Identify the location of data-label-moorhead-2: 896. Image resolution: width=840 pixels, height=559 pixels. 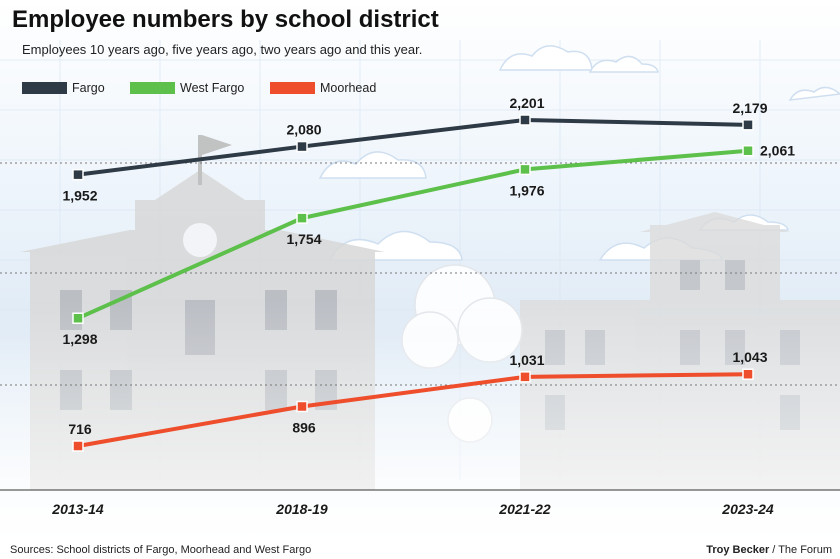
(304, 427).